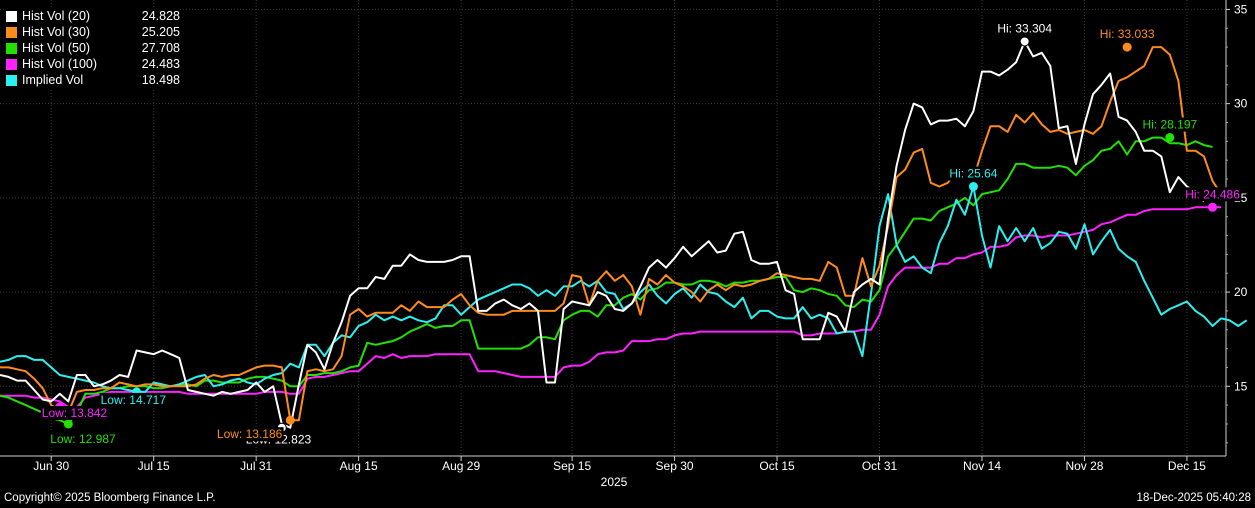 The width and height of the screenshot is (1255, 508). I want to click on legend-series-name: Hist Vol (20), so click(56, 16).